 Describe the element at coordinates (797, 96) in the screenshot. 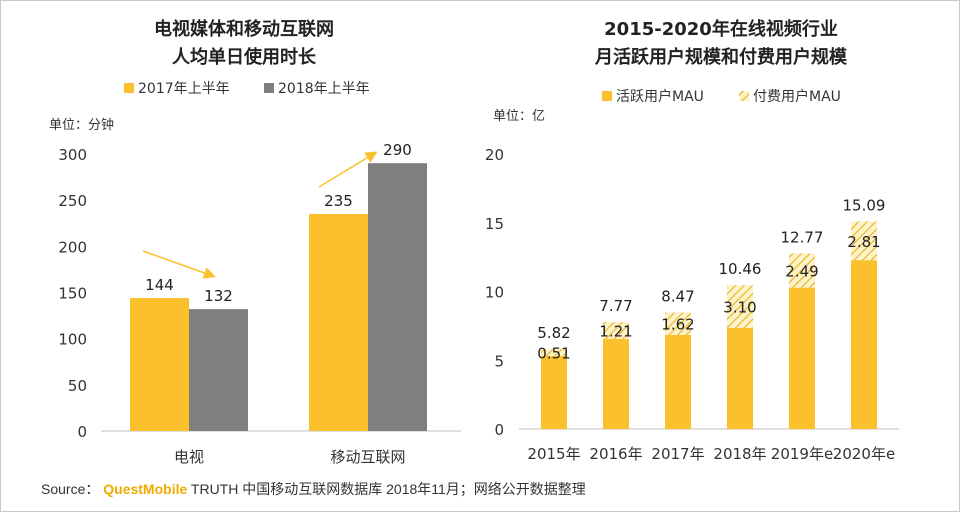

I see `right-legend-label-paid: 付费用户MAU` at that location.